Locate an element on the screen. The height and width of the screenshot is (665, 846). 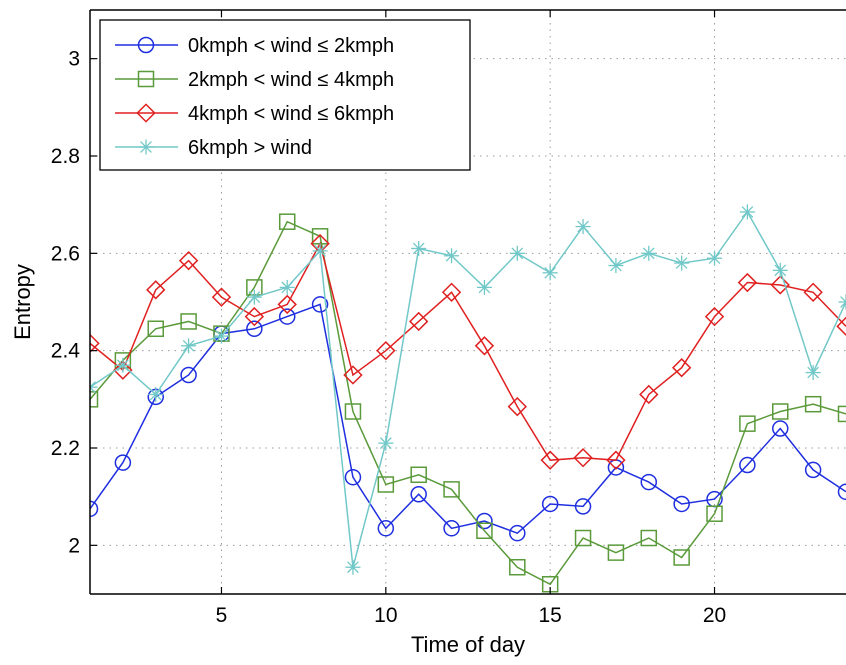
legend-label: 4kmph < wind ≤ 6kmph is located at coordinates (291, 114).